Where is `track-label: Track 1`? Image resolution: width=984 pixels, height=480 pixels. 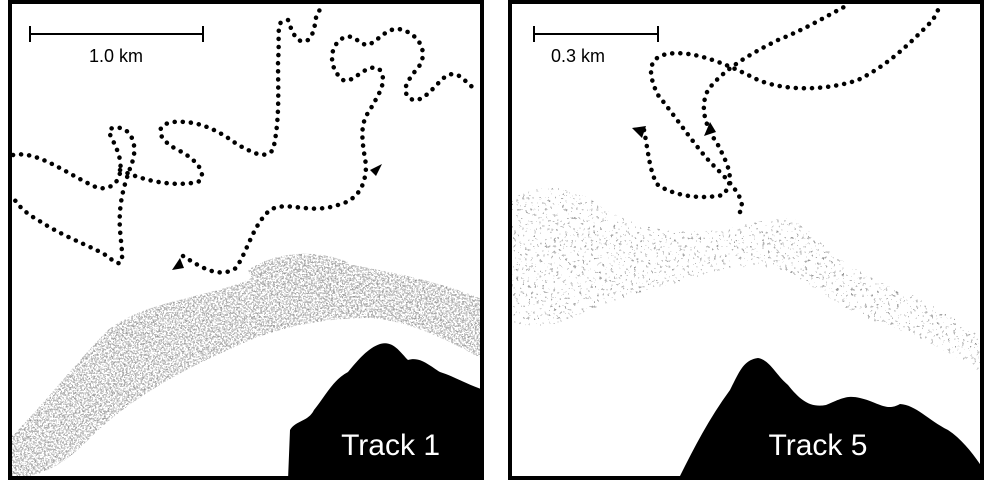
track-label: Track 1 is located at coordinates (390, 445).